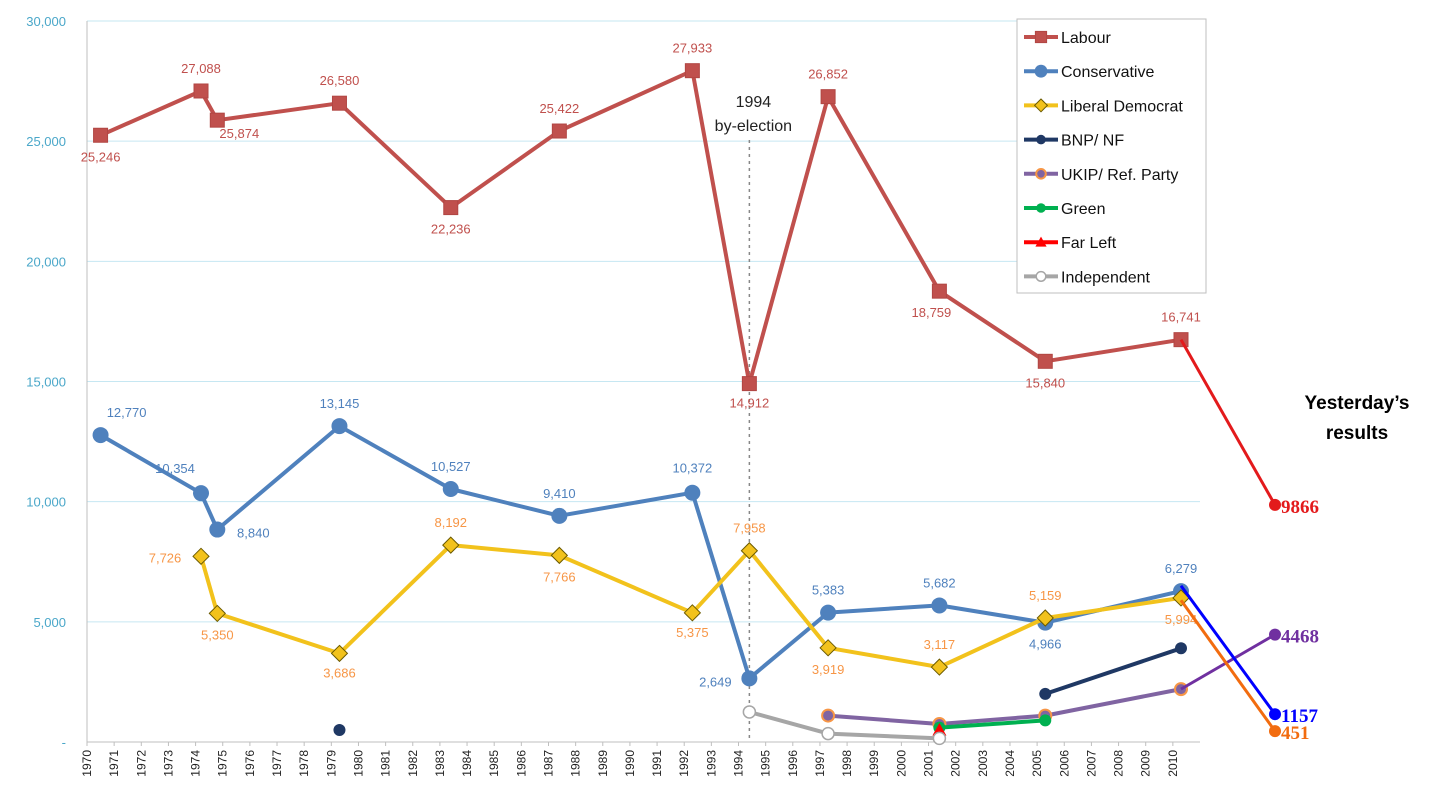  I want to click on data-label: 13,145, so click(340, 403).